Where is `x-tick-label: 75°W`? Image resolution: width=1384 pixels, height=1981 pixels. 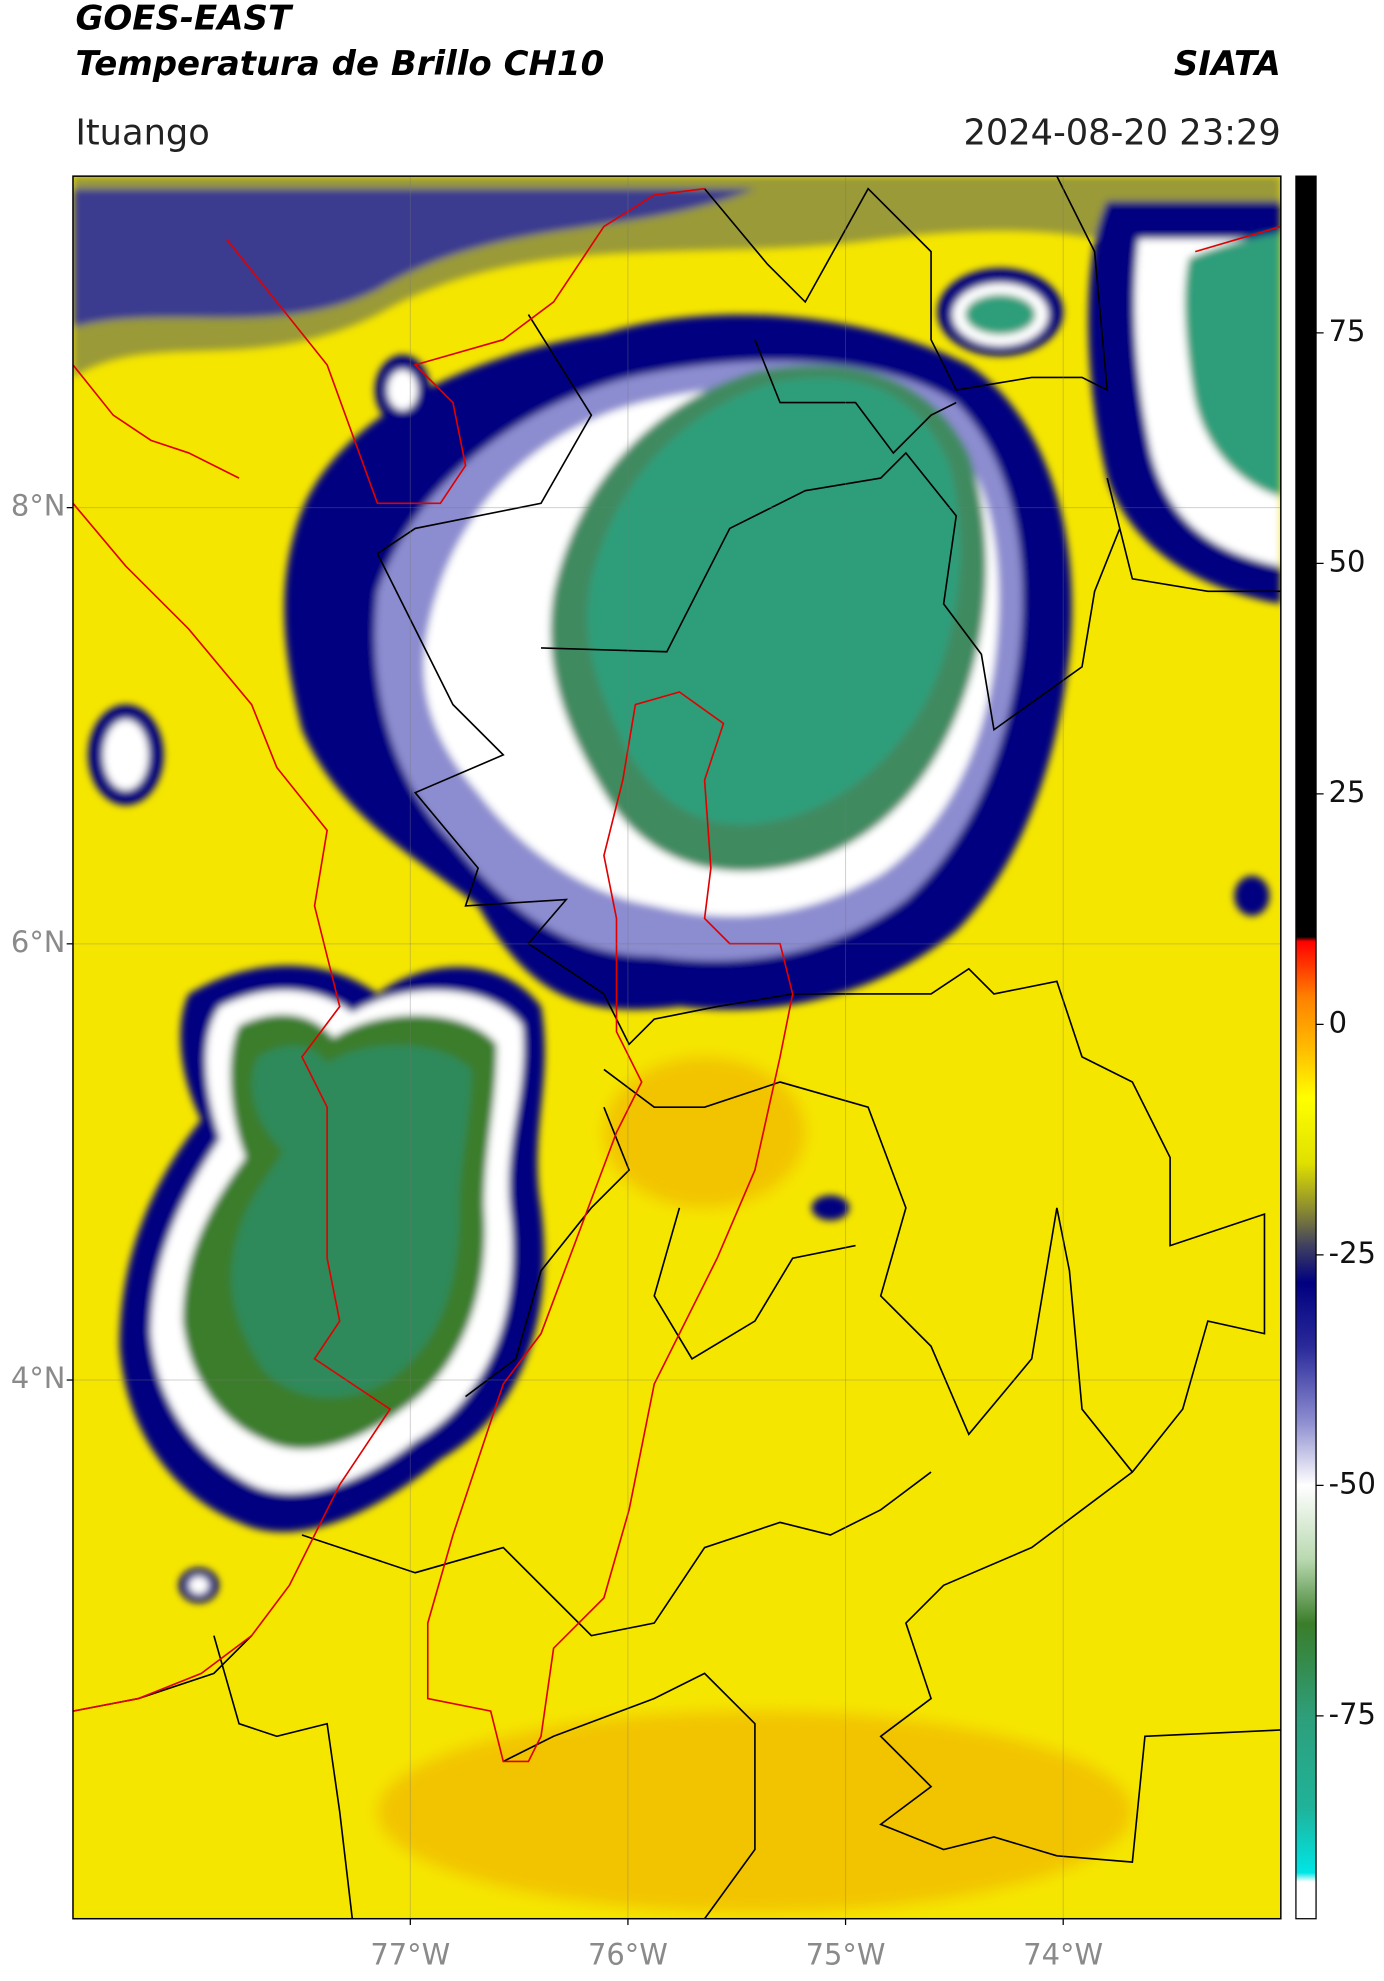 x-tick-label: 75°W is located at coordinates (846, 1954).